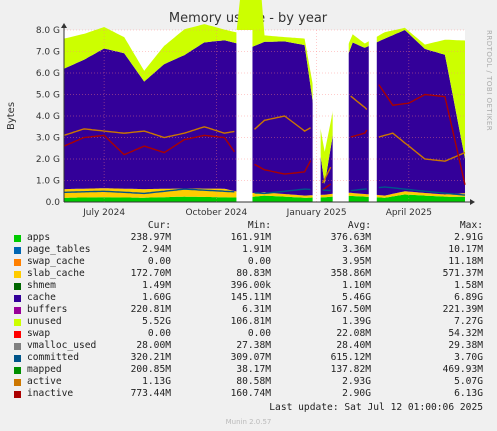  Describe the element at coordinates (56, 261) in the screenshot. I see `legend-name: swap_cache` at that location.